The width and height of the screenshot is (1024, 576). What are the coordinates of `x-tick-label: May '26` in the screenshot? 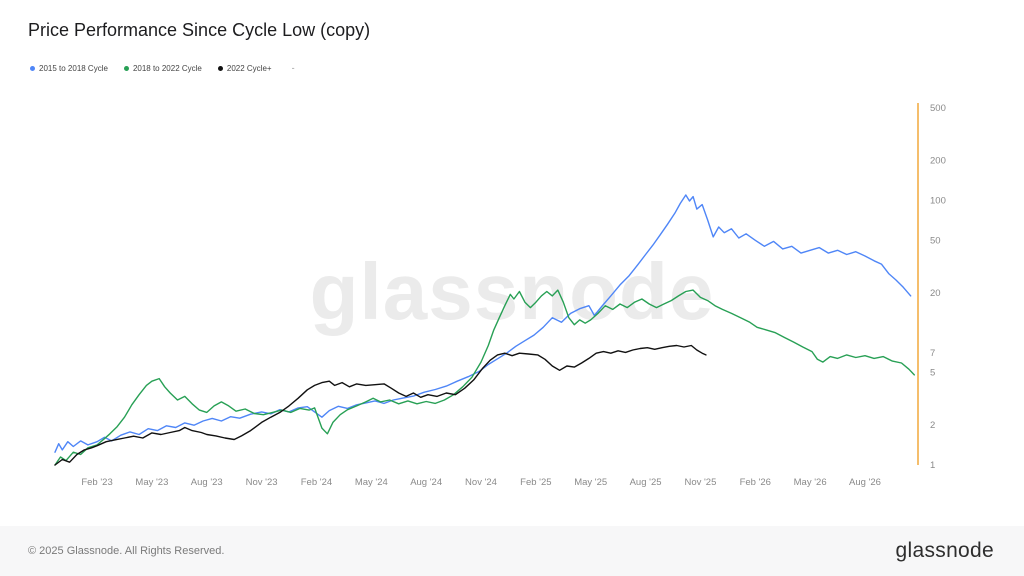 It's located at (810, 482).